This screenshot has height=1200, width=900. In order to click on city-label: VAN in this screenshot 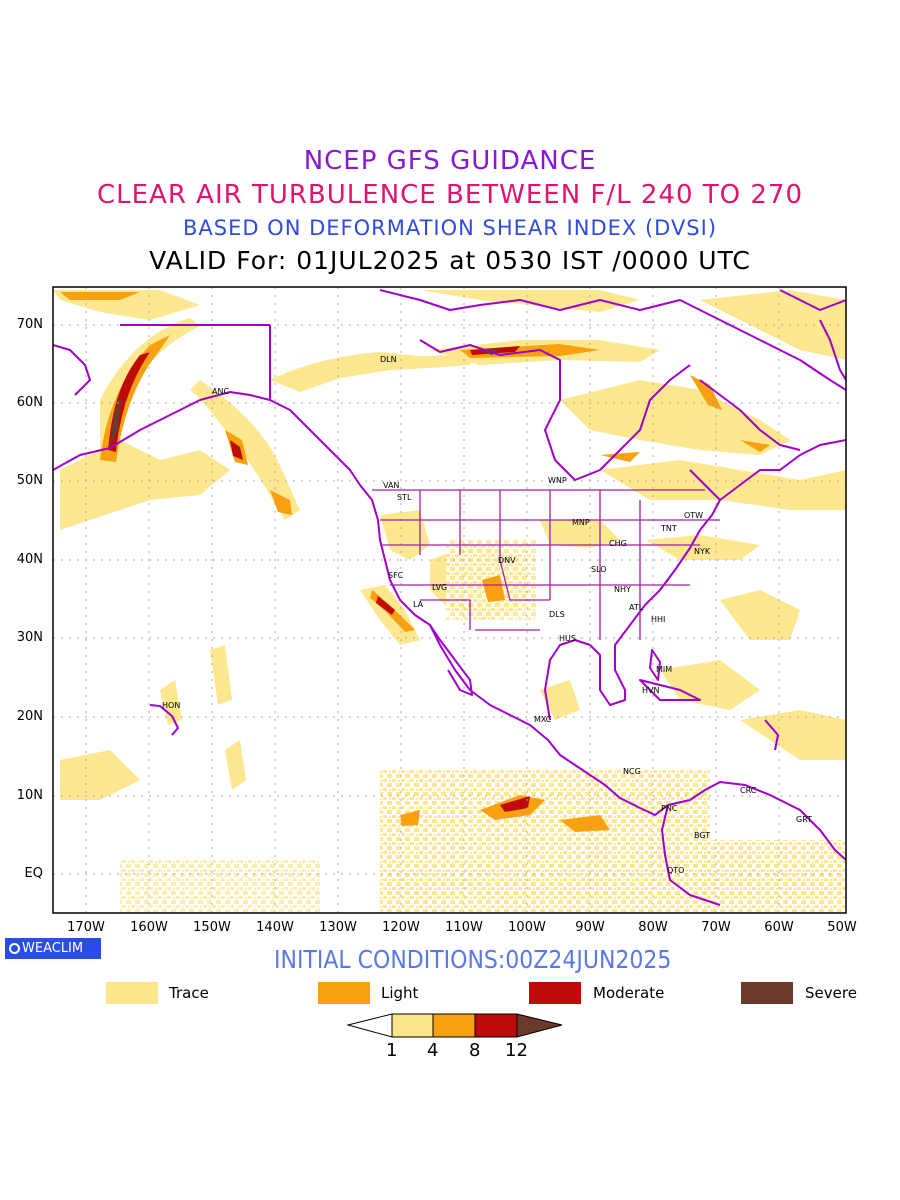, I will do `click(391, 485)`.